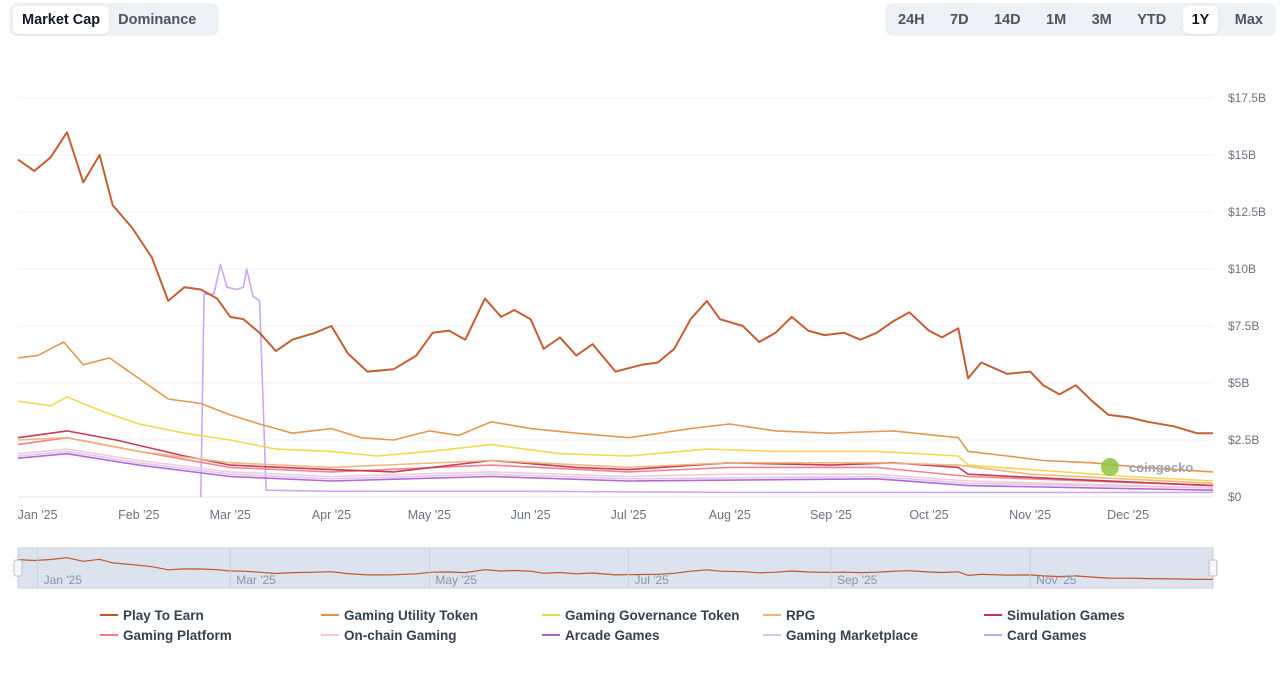  I want to click on x-tick-label: Feb '25, so click(138, 515).